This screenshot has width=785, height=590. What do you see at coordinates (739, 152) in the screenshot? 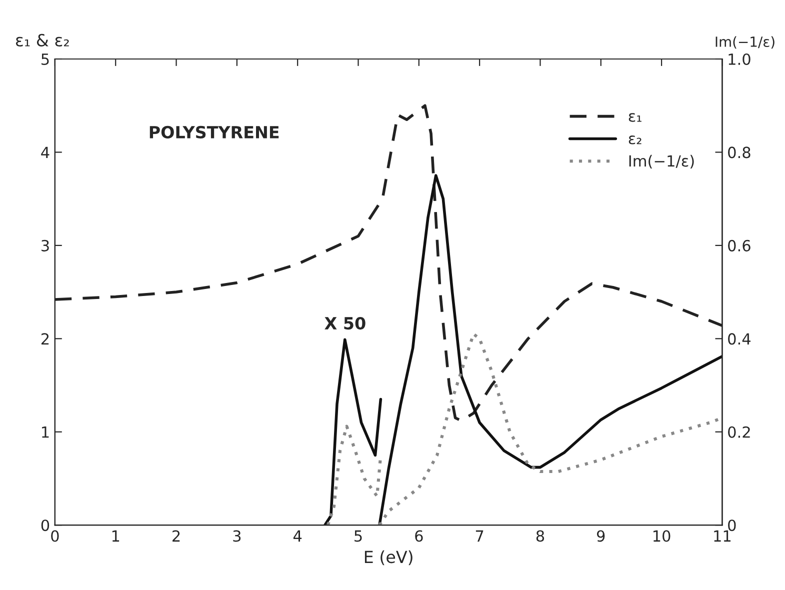
I see `y2-tick-label: 0.8` at bounding box center [739, 152].